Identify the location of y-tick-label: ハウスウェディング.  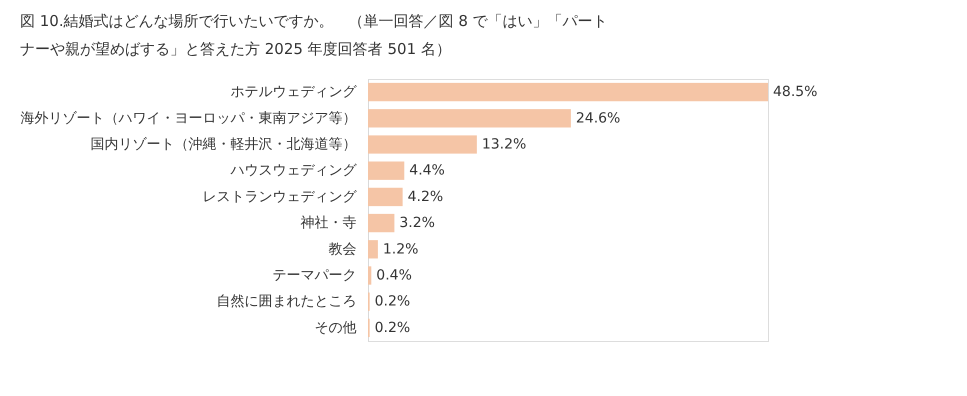
(294, 170).